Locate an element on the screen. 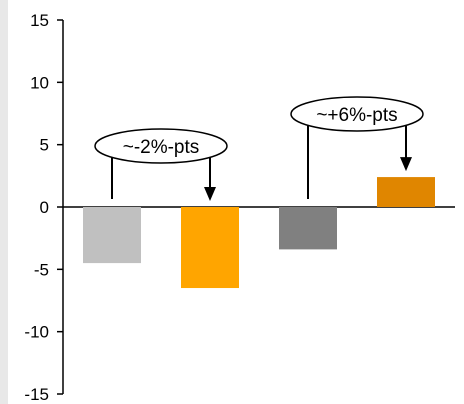 This screenshot has width=464, height=404. y-tick-label: 10 is located at coordinates (39, 82).